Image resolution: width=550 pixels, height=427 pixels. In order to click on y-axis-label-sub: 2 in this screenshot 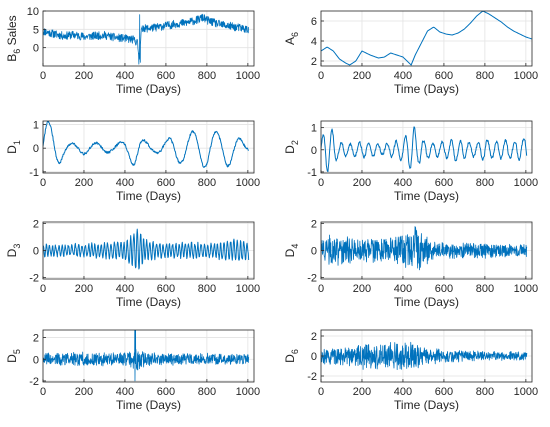, I will do `click(295, 142)`.